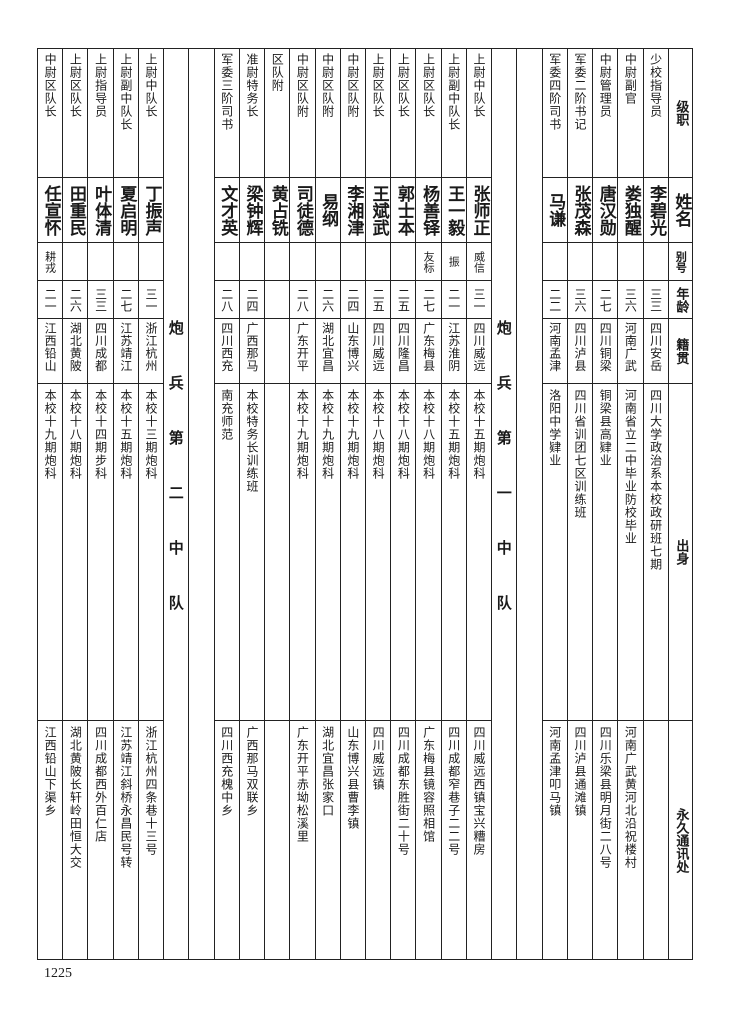 This screenshot has height=1024, width=731. I want to click on cell-name: 田重民, so click(75, 209).